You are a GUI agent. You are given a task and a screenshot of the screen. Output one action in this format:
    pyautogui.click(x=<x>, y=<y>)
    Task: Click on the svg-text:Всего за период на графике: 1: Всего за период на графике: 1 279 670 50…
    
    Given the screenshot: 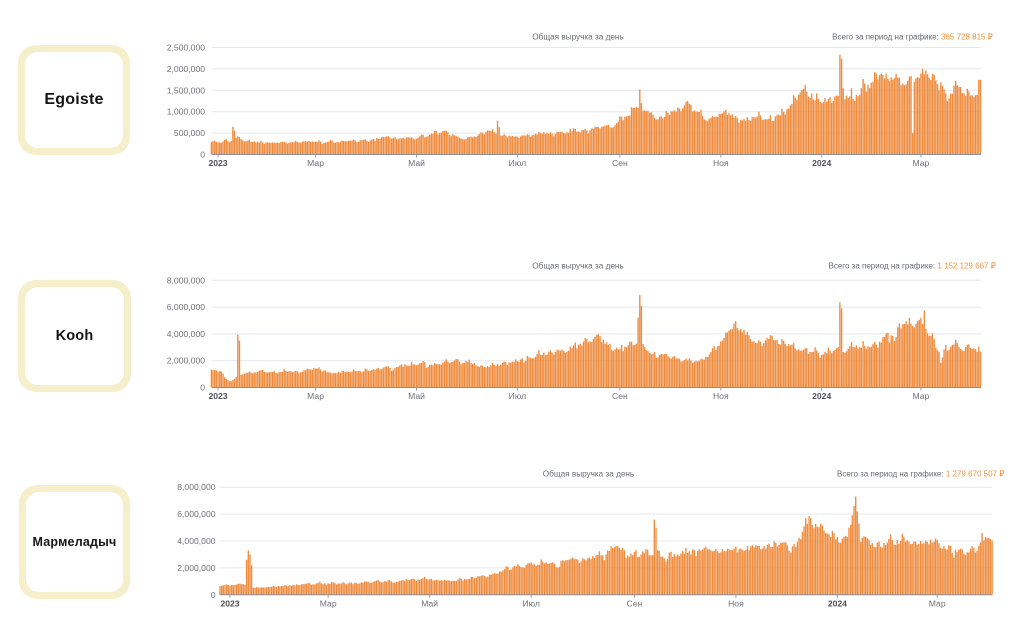 What is the action you would take?
    pyautogui.click(x=917, y=474)
    